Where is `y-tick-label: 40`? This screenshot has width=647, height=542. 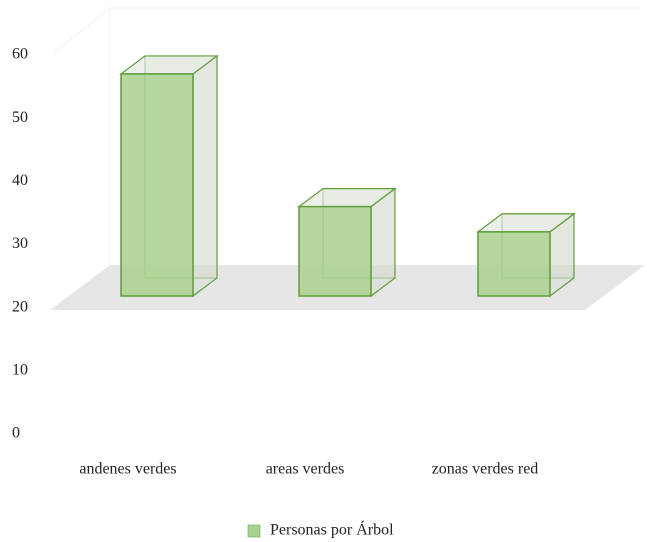
y-tick-label: 40 is located at coordinates (20, 180).